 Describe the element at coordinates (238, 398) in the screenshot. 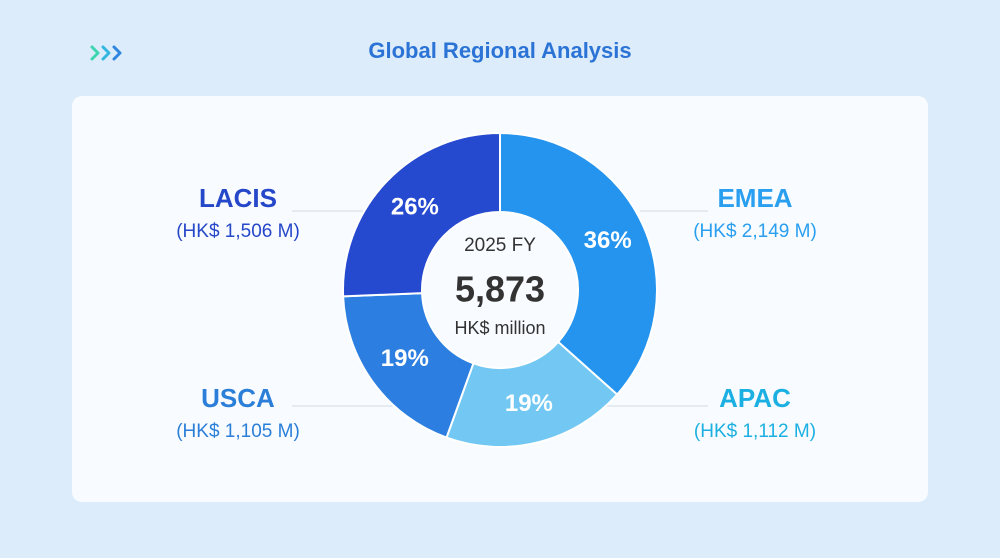

I see `region-name: USCA` at that location.